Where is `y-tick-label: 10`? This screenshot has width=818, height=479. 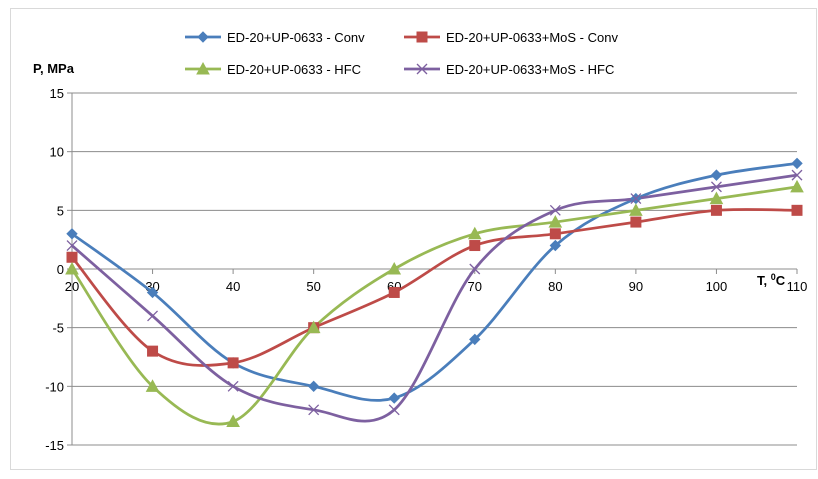 y-tick-label: 10 is located at coordinates (57, 152).